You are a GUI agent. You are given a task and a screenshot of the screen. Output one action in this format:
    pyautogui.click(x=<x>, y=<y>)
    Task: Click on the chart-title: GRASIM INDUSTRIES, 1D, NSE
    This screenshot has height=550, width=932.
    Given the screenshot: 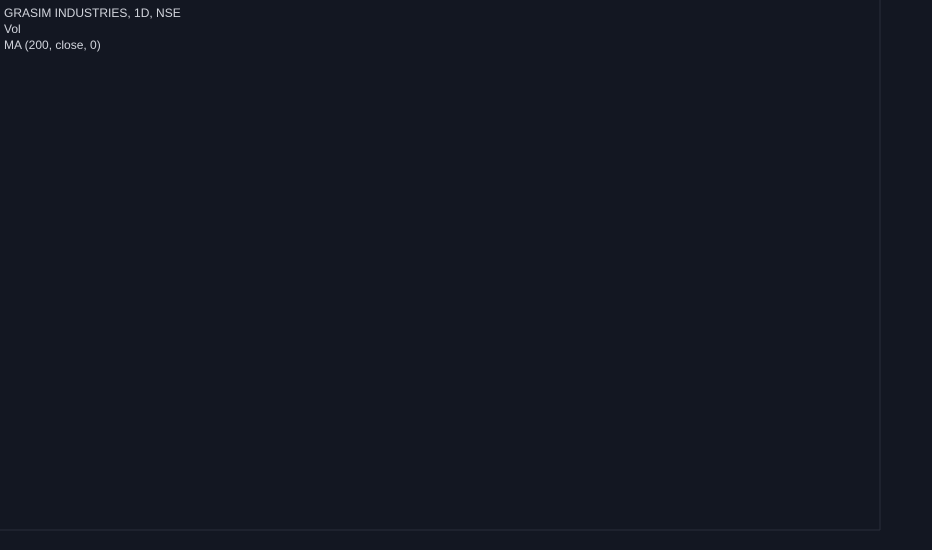 What is the action you would take?
    pyautogui.click(x=92, y=13)
    